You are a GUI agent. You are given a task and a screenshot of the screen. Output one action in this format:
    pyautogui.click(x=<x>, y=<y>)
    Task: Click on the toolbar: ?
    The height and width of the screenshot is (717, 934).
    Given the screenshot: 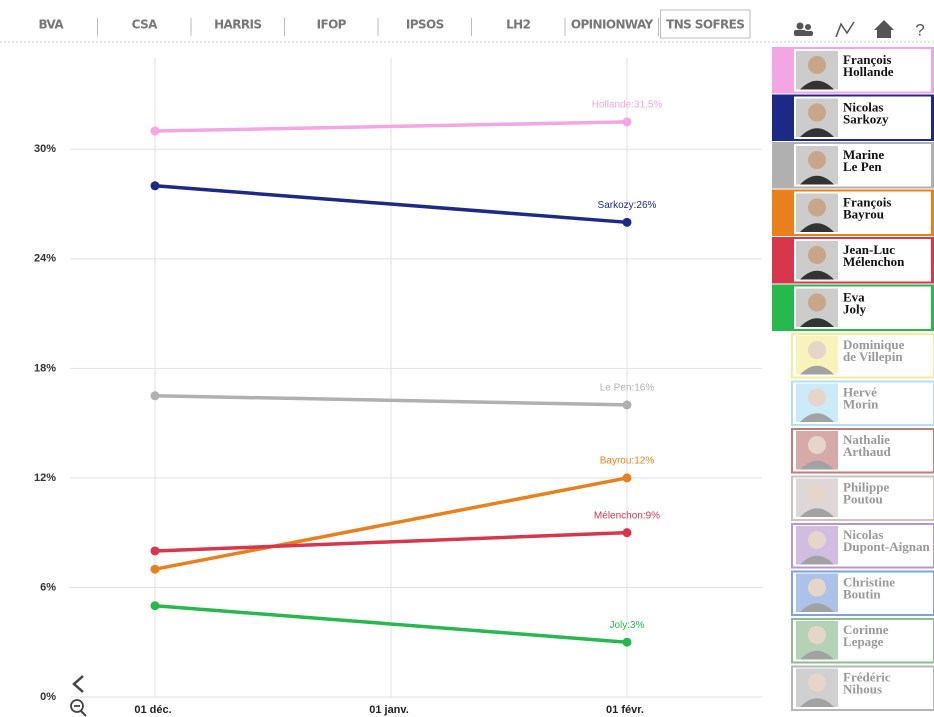 What is the action you would take?
    pyautogui.click(x=859, y=29)
    